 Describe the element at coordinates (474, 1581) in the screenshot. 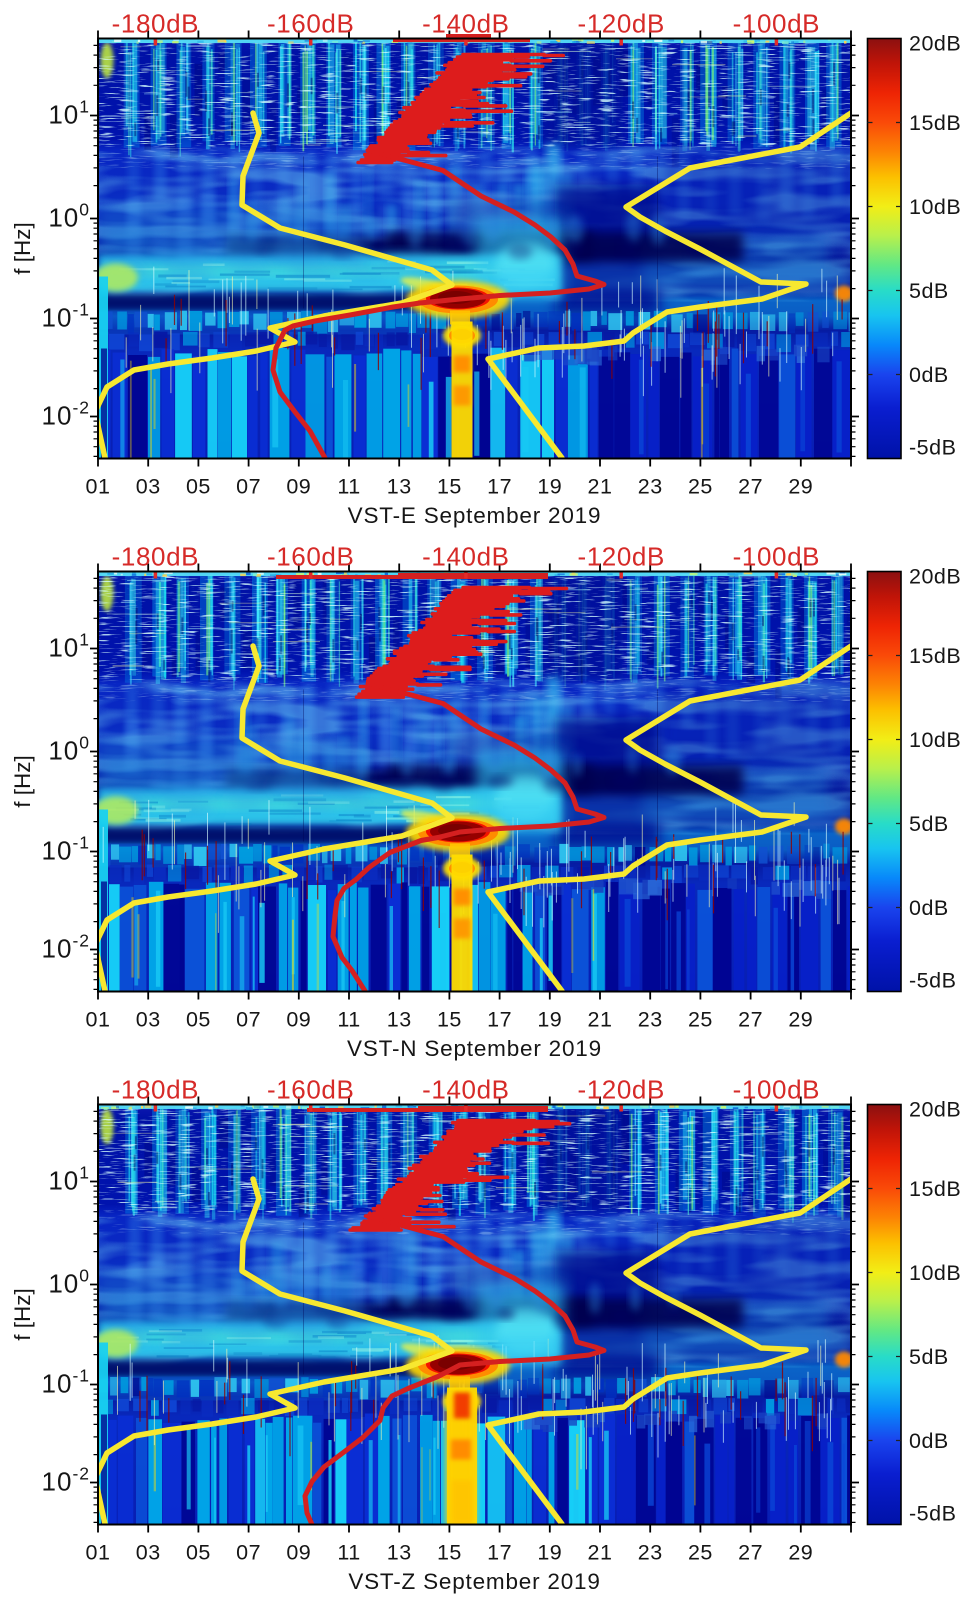

I see `svg-text: VST-Z September 2019` at that location.